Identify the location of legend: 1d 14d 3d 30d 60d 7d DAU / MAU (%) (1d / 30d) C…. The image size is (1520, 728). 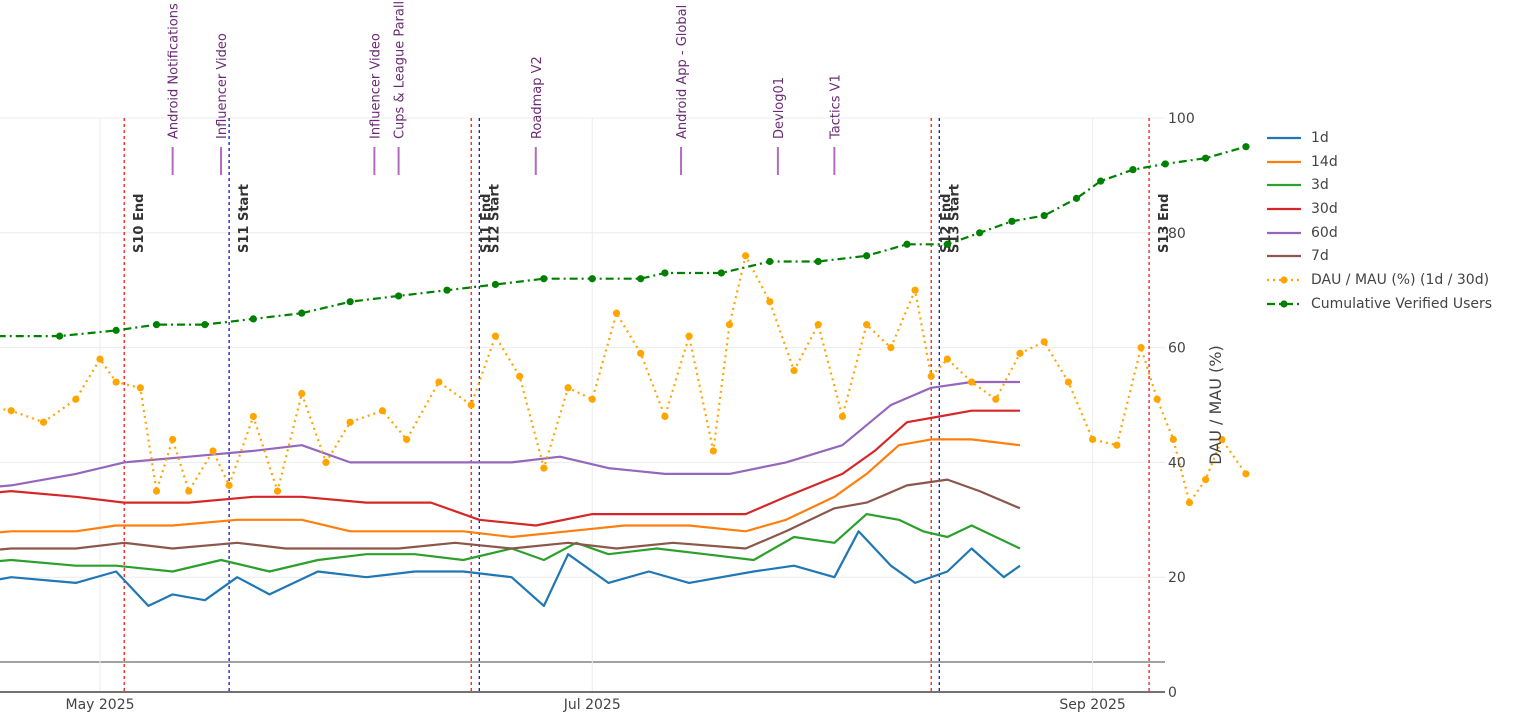
(1379, 221).